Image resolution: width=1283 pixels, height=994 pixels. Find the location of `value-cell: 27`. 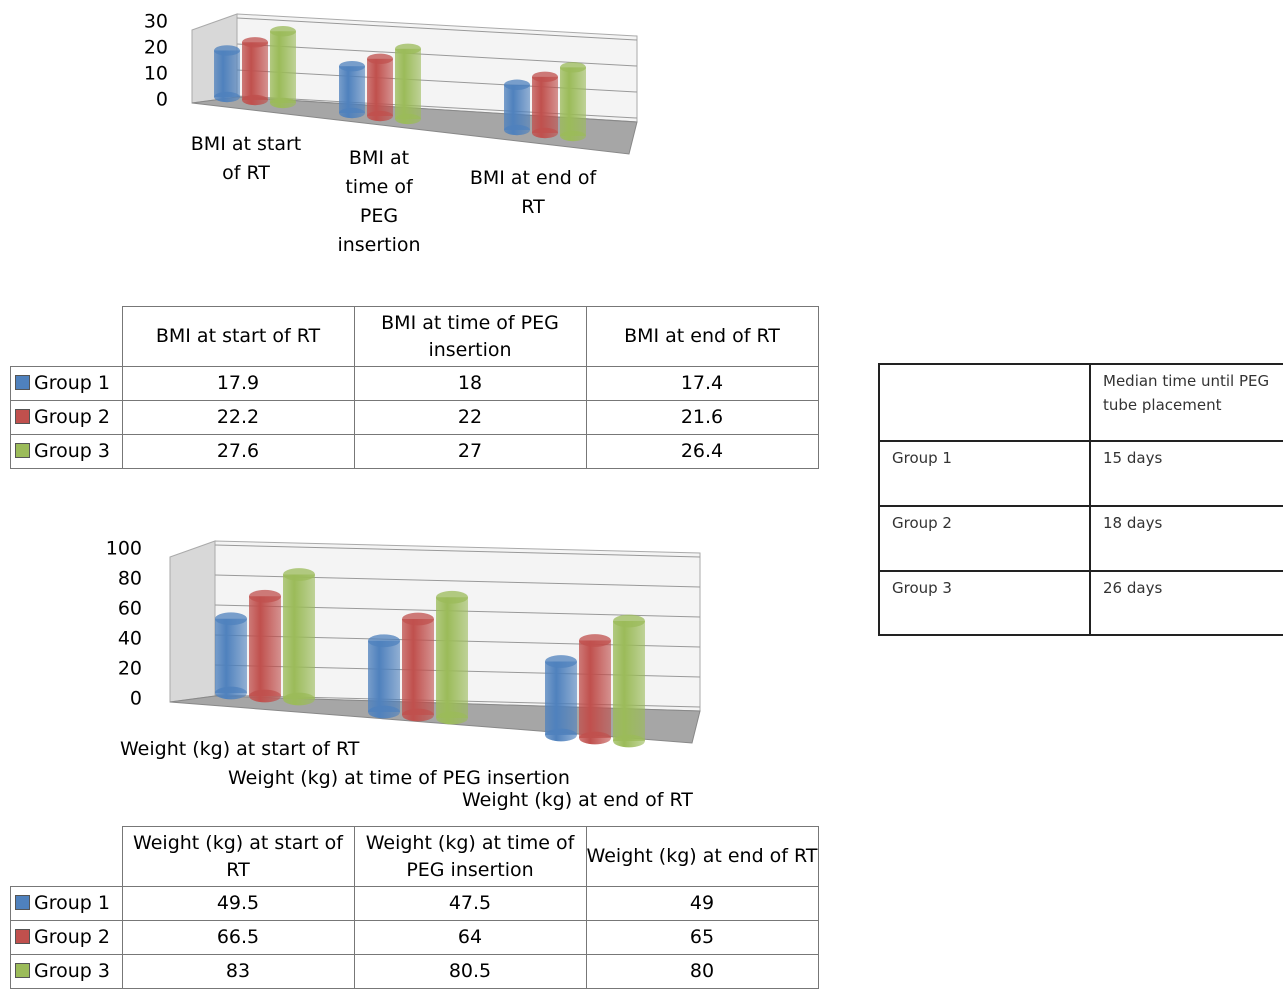

value-cell: 27 is located at coordinates (470, 451).